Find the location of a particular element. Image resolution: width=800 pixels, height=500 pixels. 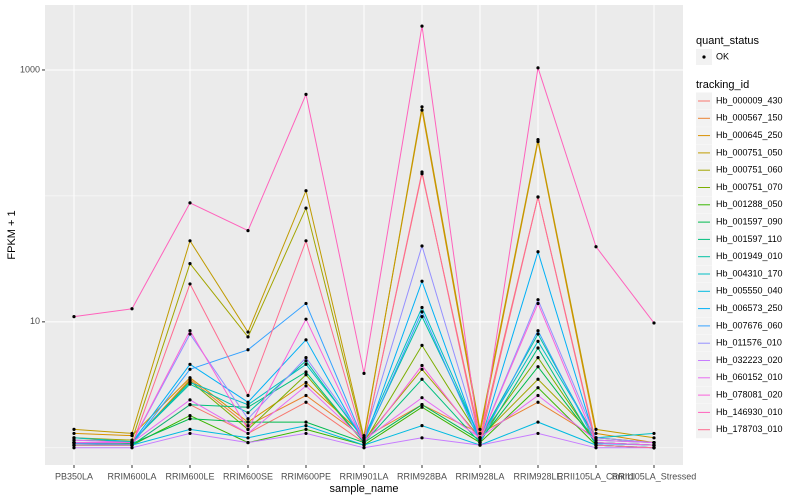

legend-label: Hb_007676_060 is located at coordinates (749, 325).